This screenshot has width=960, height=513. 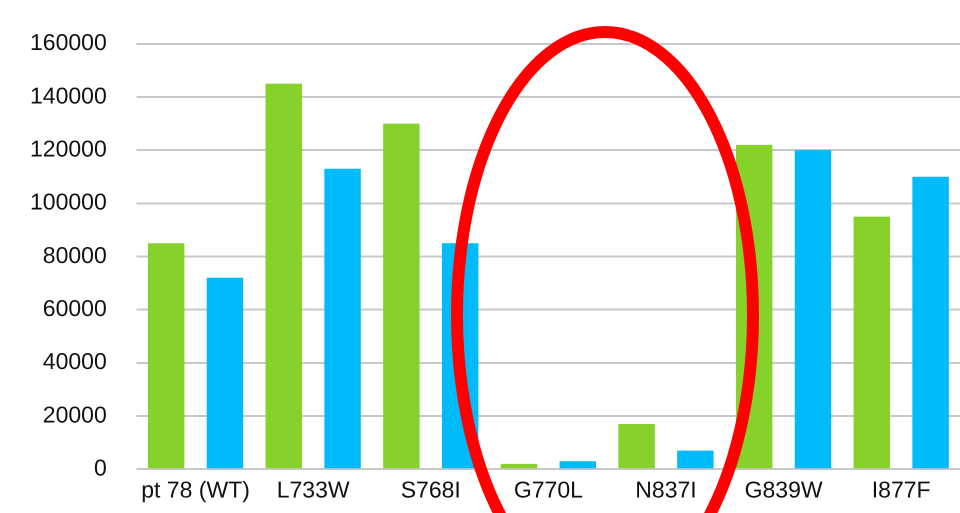 I want to click on y-tick-label: 160000, so click(x=68, y=42).